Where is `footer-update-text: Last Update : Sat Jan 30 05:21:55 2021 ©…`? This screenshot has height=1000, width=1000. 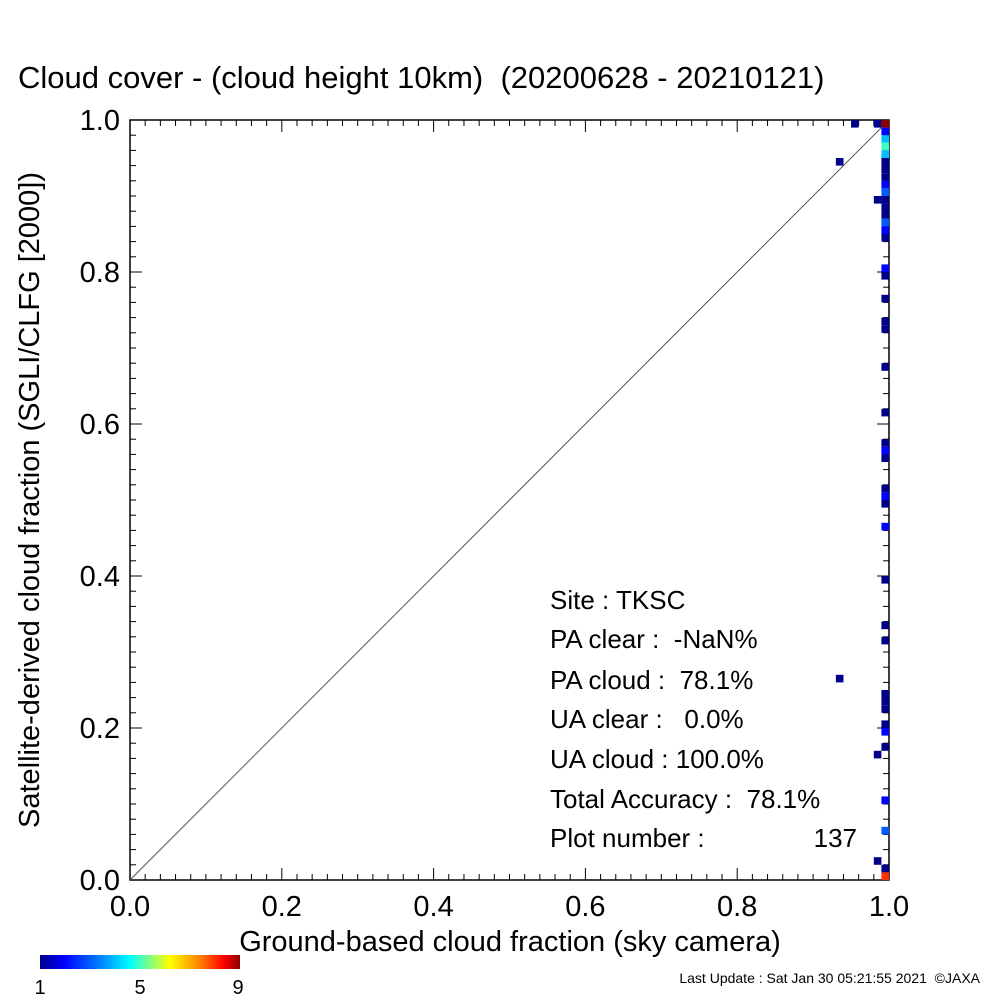 footer-update-text: Last Update : Sat Jan 30 05:21:55 2021 ©… is located at coordinates (829, 978).